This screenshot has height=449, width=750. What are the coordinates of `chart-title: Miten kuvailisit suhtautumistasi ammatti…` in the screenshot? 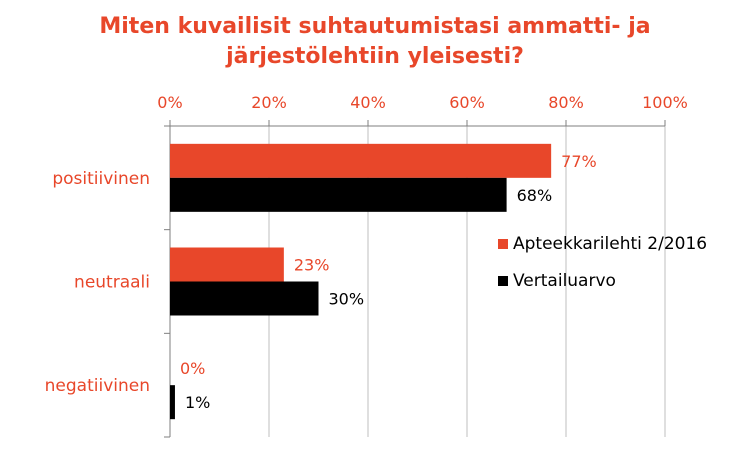 It's located at (375, 42).